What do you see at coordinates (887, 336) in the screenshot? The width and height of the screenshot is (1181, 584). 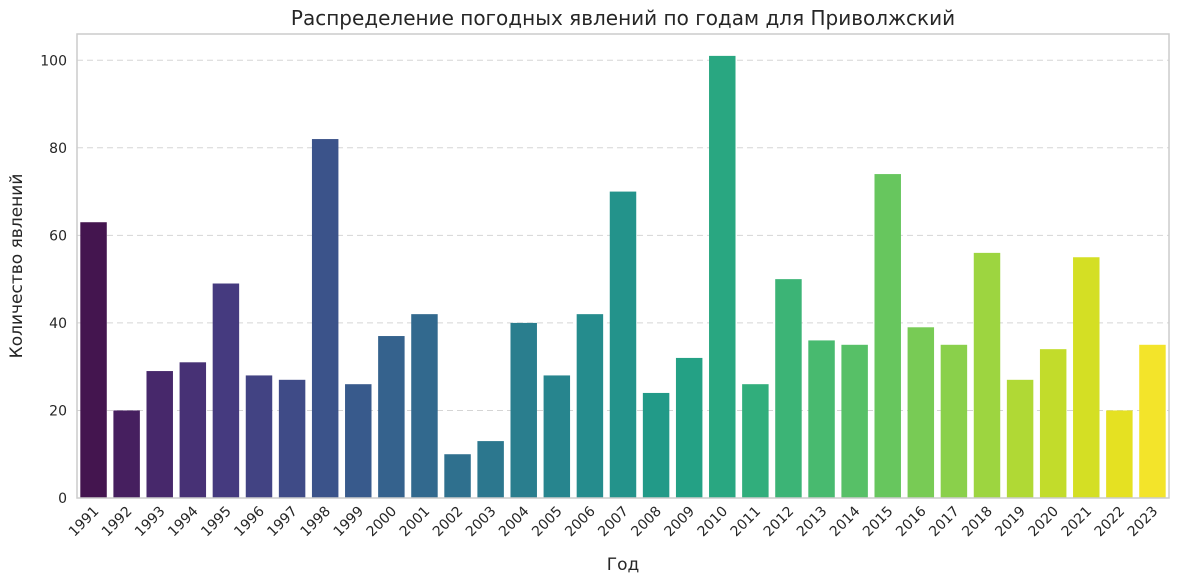 I see `bar-2015` at bounding box center [887, 336].